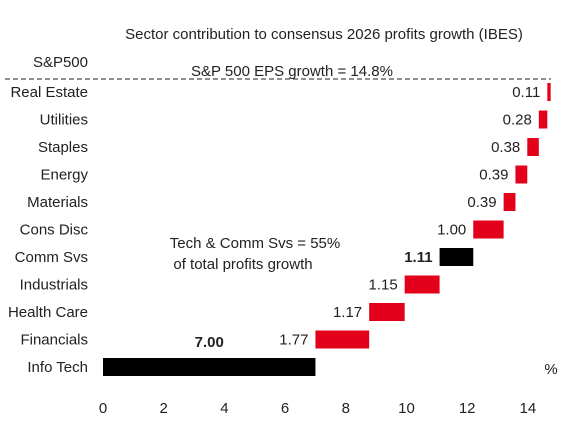 The image size is (568, 423). Describe the element at coordinates (517, 120) in the screenshot. I see `data-label: 0.28` at that location.